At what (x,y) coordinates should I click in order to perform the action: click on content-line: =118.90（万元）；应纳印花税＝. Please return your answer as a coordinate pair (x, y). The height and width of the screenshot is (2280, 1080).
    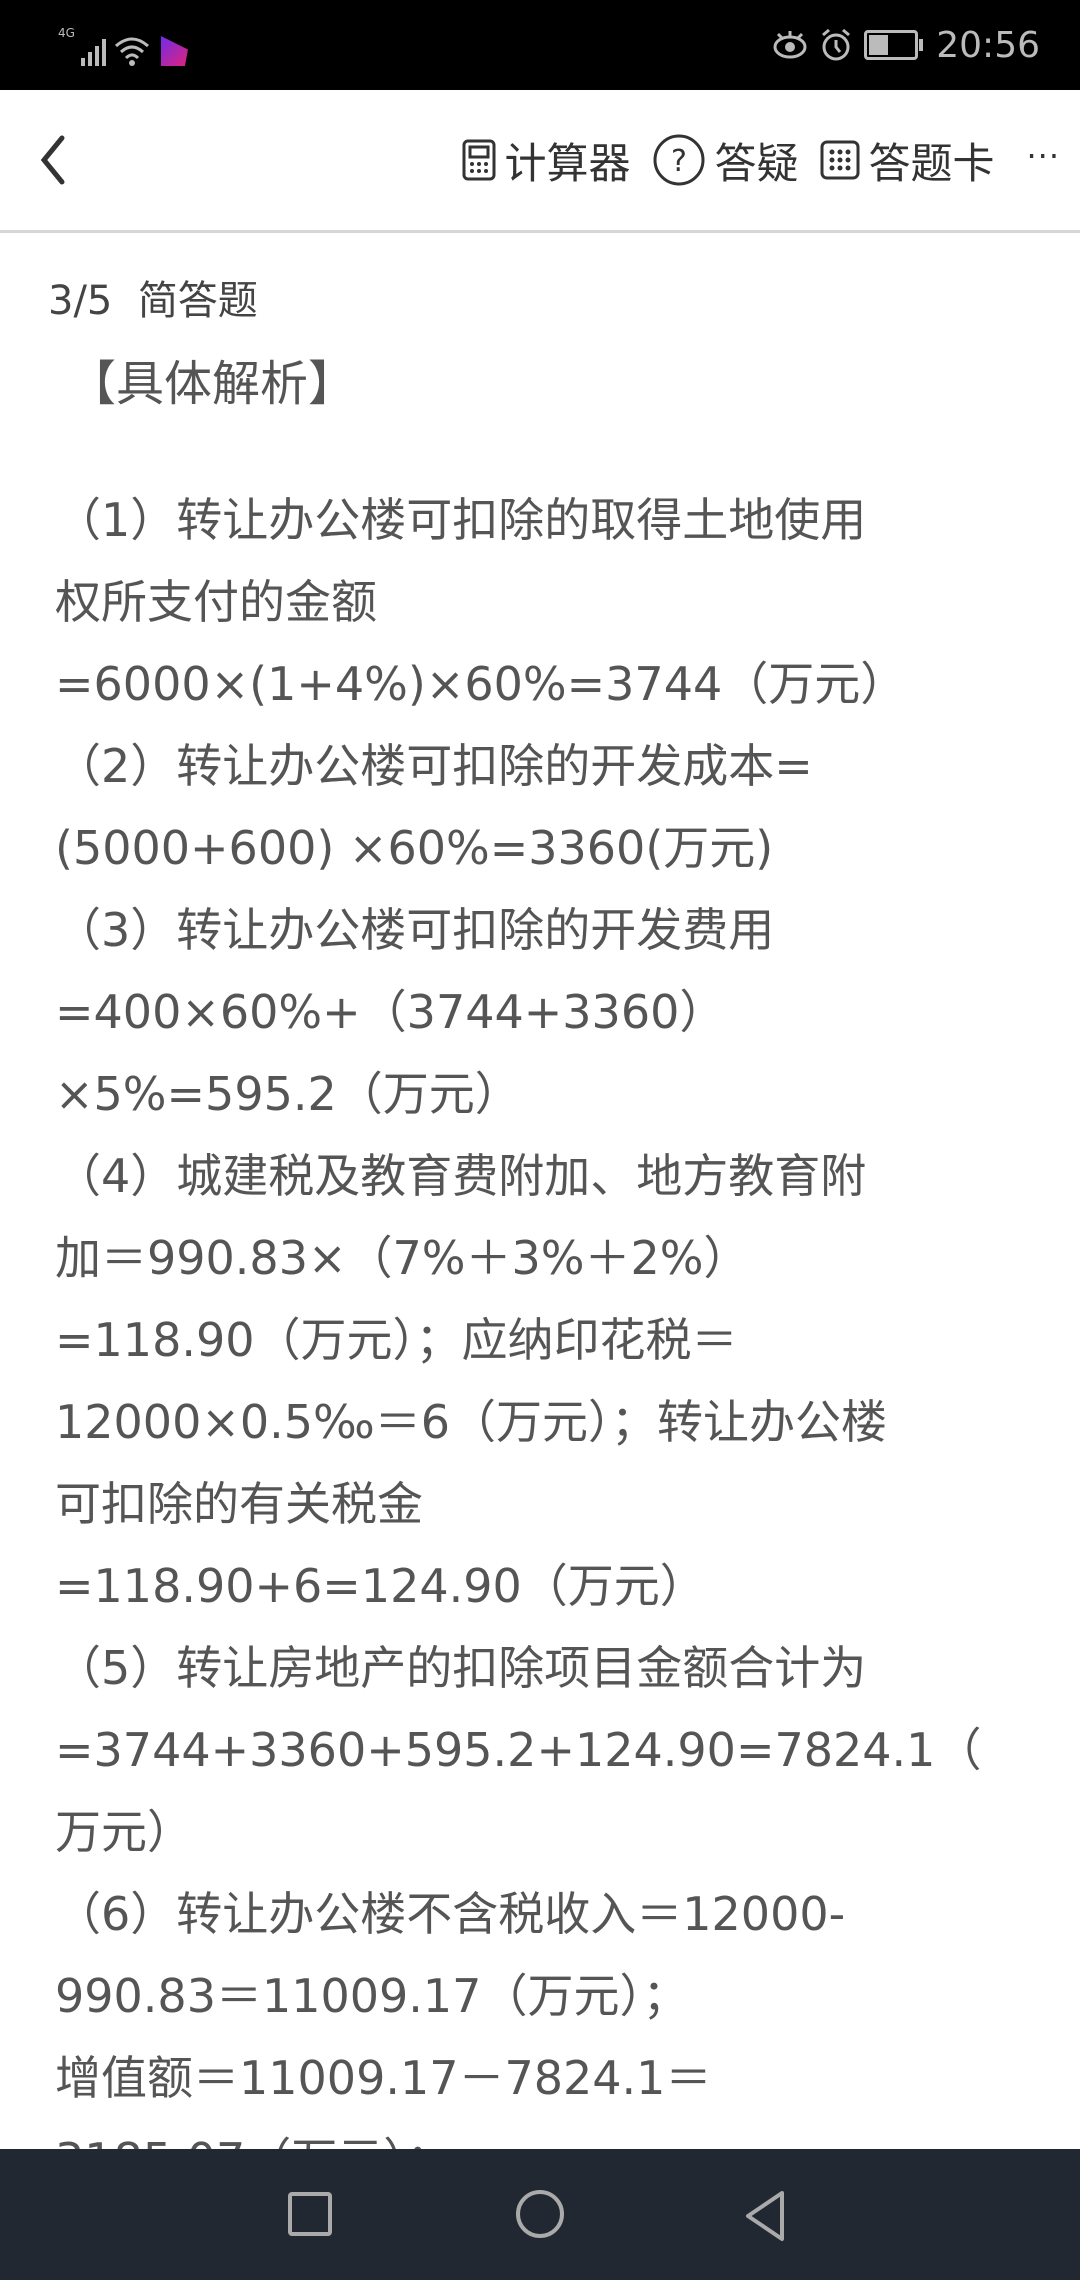
    Looking at the image, I should click on (396, 1340).